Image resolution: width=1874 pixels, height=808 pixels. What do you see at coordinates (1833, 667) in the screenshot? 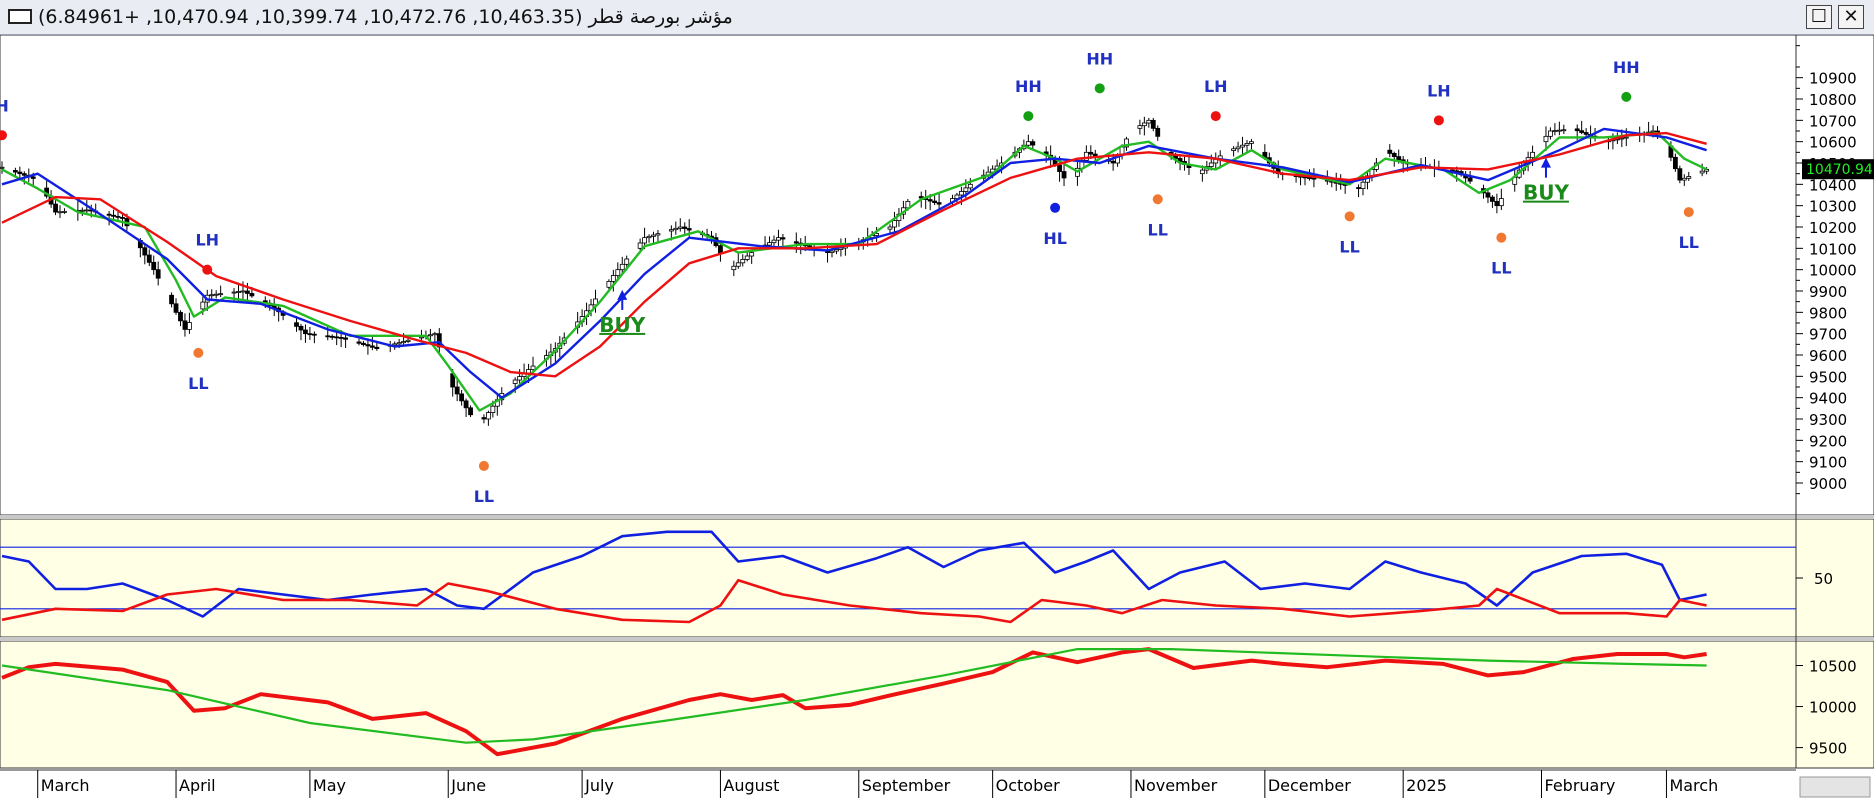
I see `lower-axis-label: 10500` at bounding box center [1833, 667].